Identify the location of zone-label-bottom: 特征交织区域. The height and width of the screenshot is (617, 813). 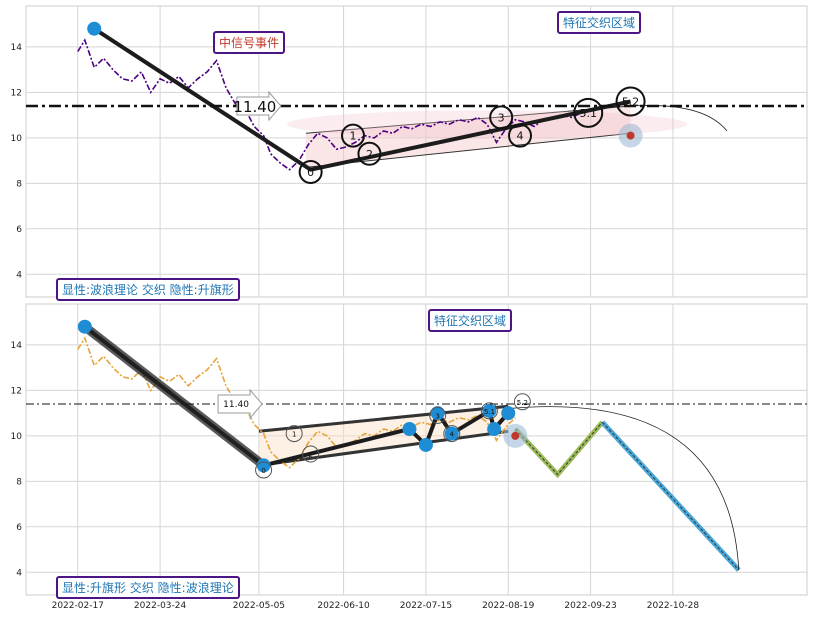
(470, 320).